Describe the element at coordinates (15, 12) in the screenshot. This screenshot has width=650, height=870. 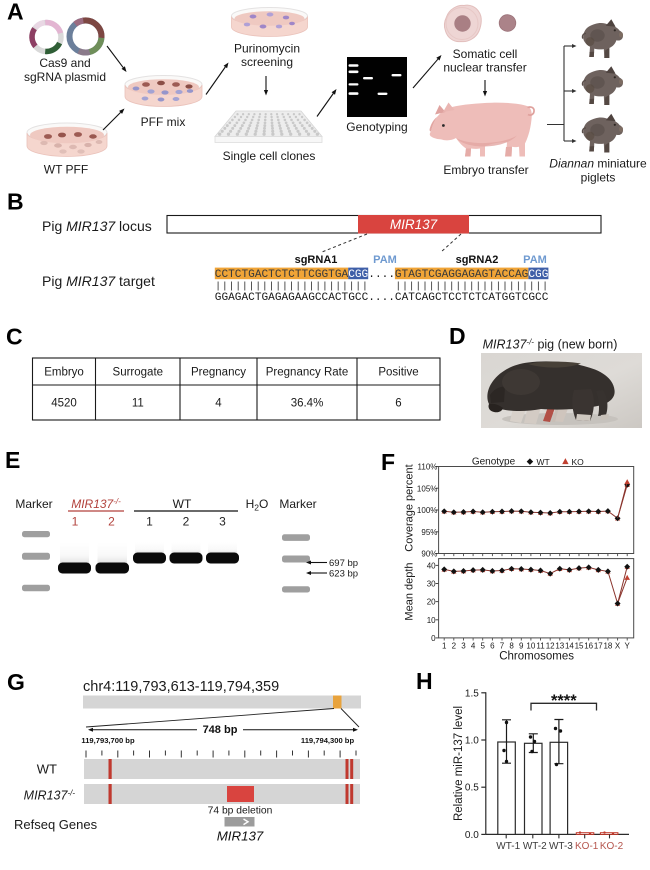
I see `svg-text: A` at that location.